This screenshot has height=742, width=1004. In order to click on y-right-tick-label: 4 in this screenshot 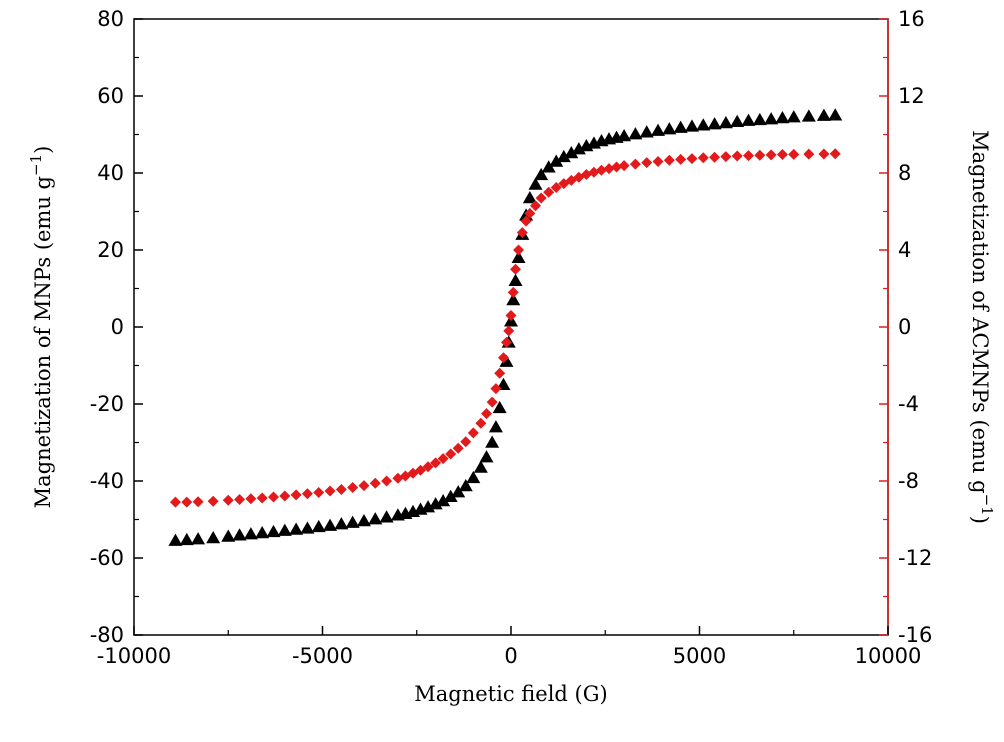, I will do `click(904, 250)`.